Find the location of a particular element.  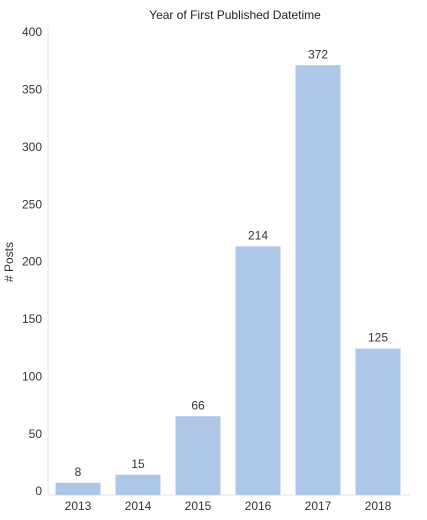

y-tick-label: 150 is located at coordinates (32, 319).